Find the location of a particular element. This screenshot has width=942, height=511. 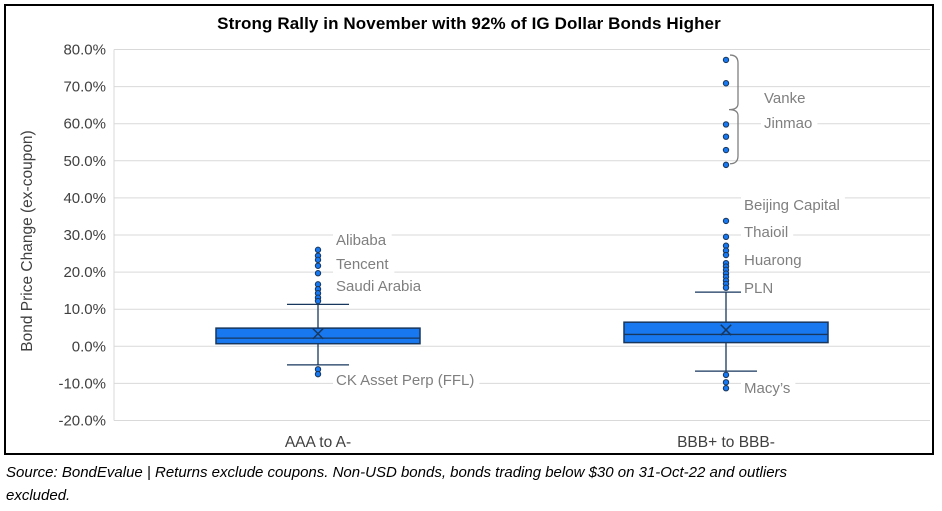

y-tick-label: -10.0% is located at coordinates (82, 383).